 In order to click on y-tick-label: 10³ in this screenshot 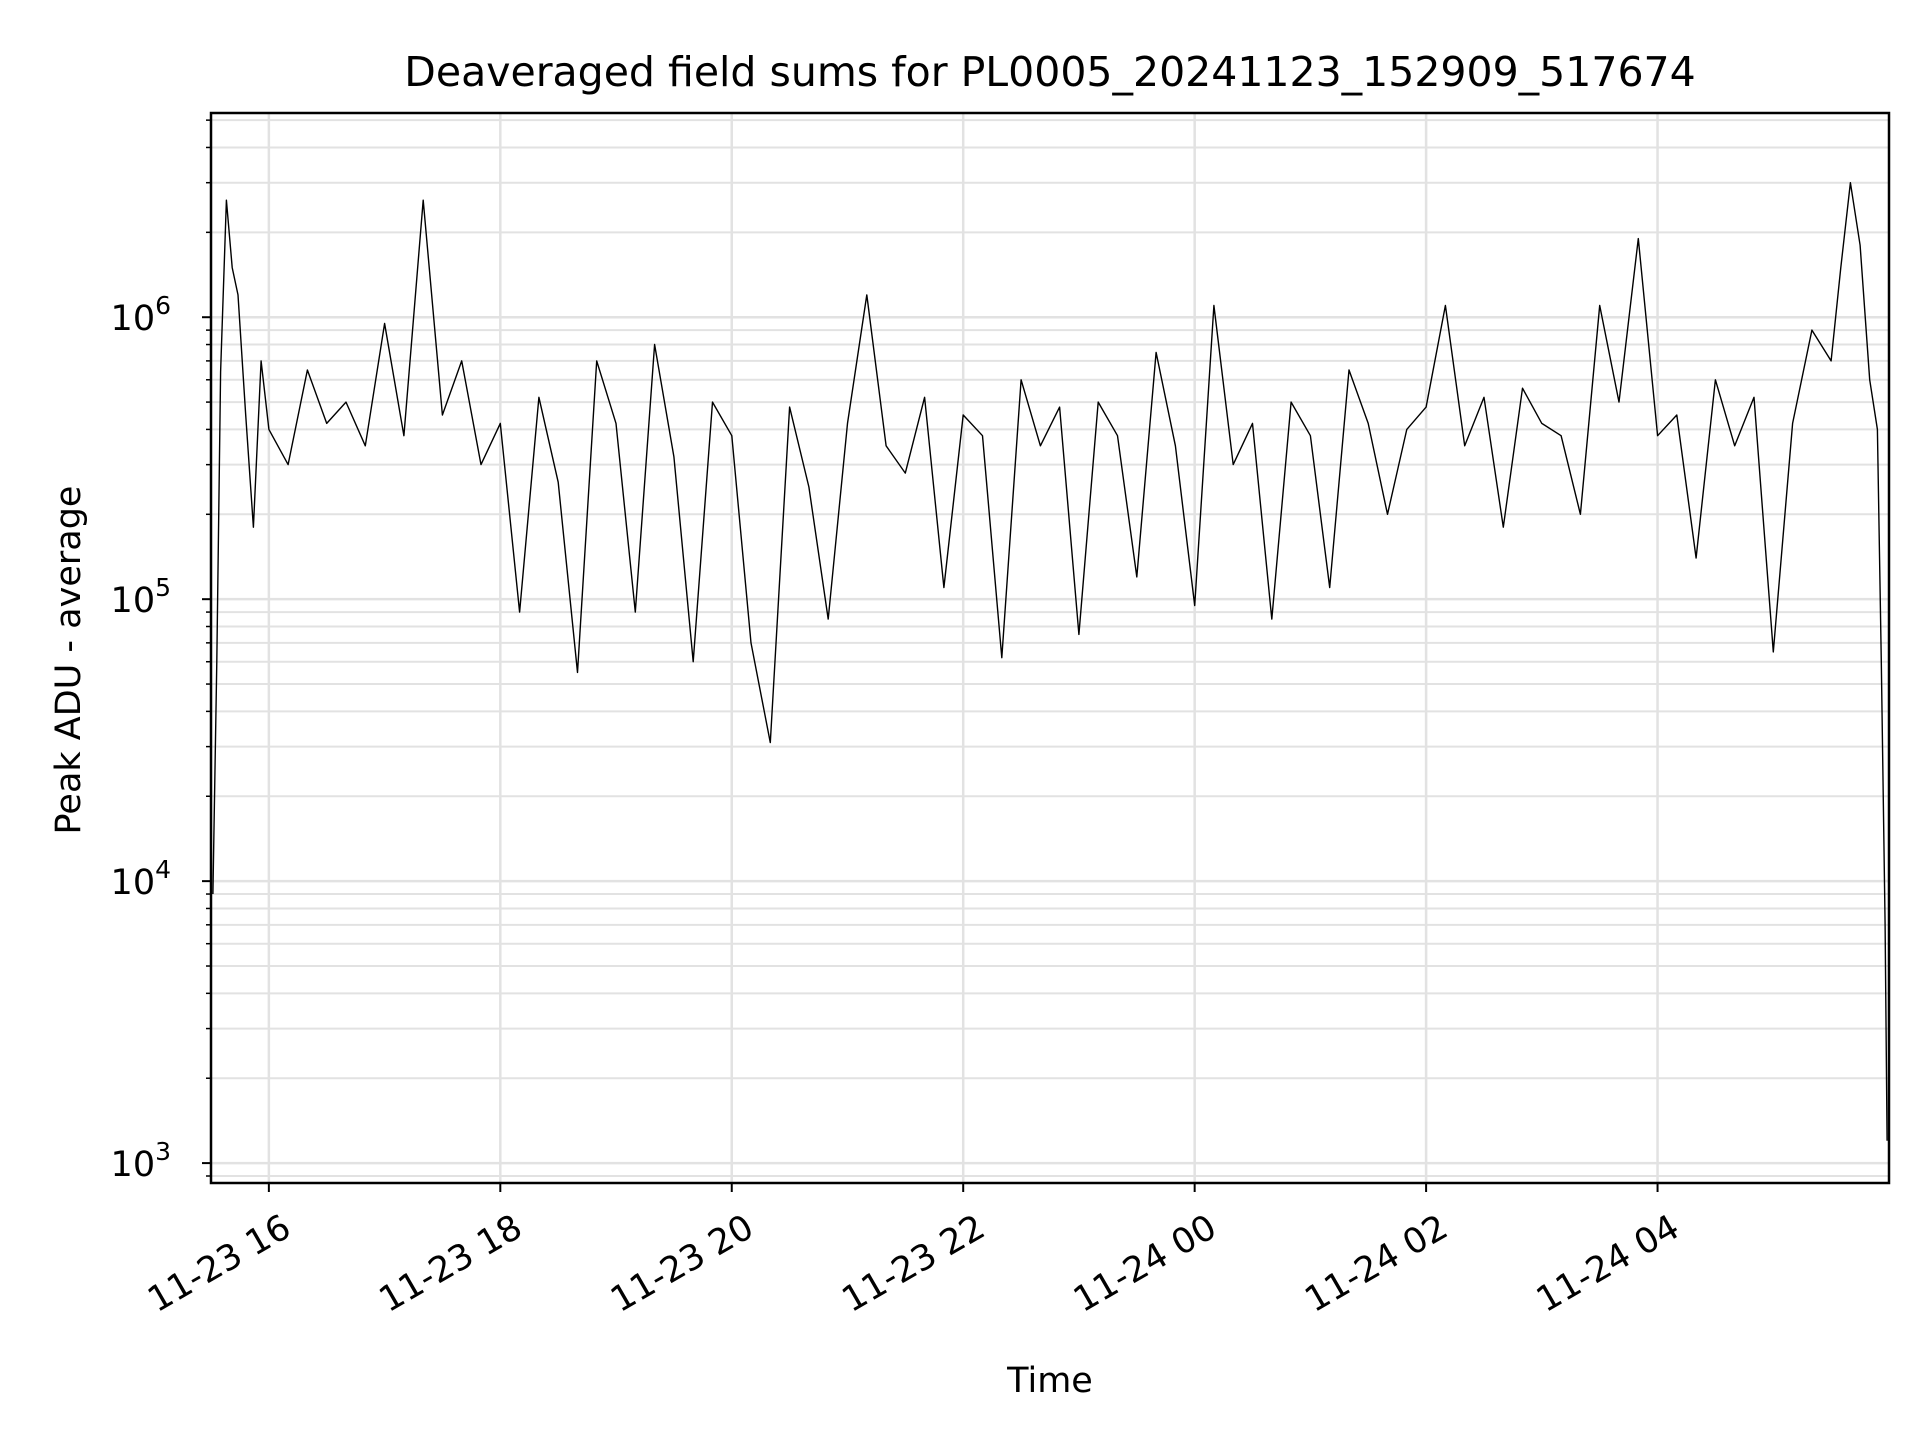, I will do `click(141, 1161)`.